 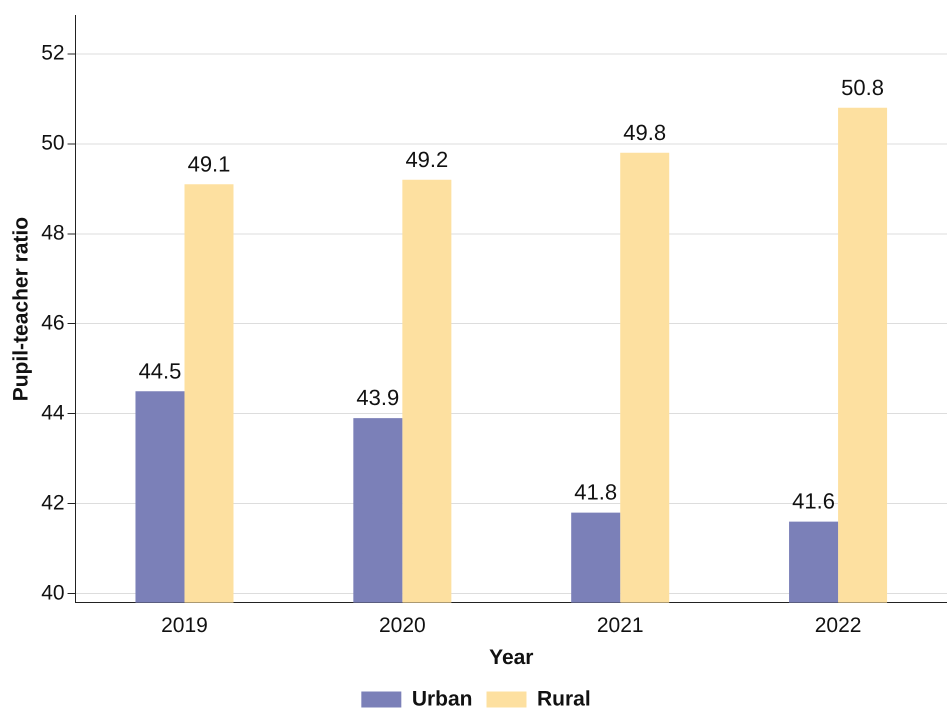 What do you see at coordinates (209, 163) in the screenshot?
I see `data-label: 49.1` at bounding box center [209, 163].